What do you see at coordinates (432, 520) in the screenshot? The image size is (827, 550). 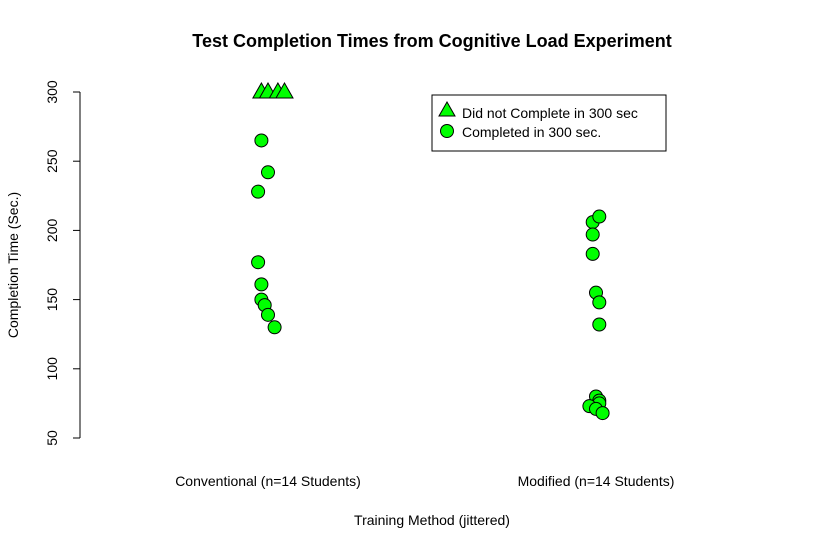 I see `x-axis-label: Training Method (jittered)` at bounding box center [432, 520].